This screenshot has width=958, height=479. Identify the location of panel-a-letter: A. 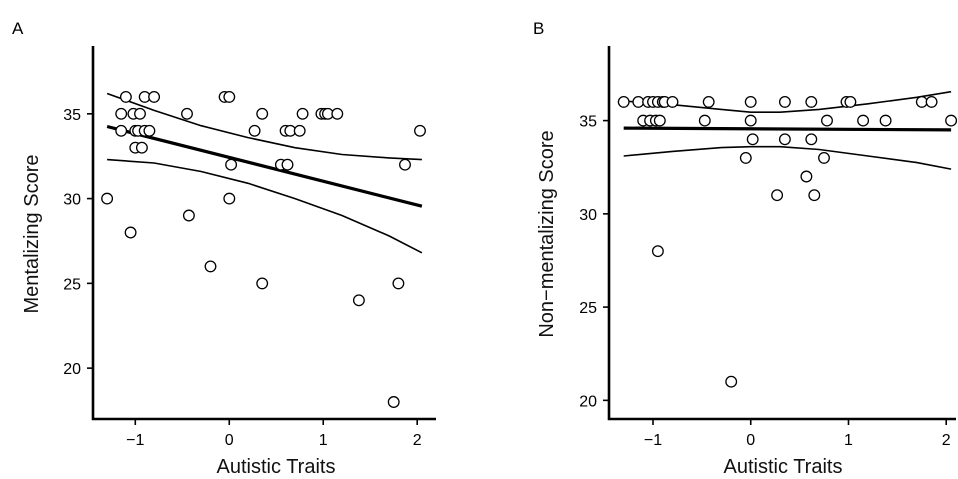
(18, 28).